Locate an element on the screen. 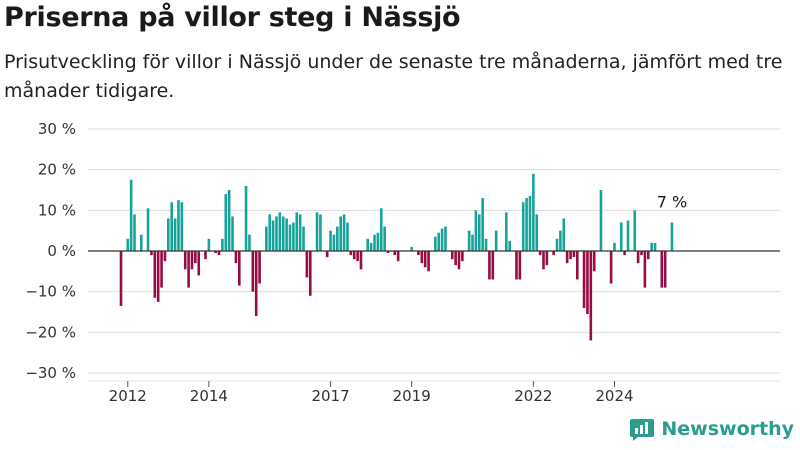 This screenshot has width=800, height=450. x-axis-ticks: 2012 2014 2017 2019 2022 2024 is located at coordinates (434, 392).